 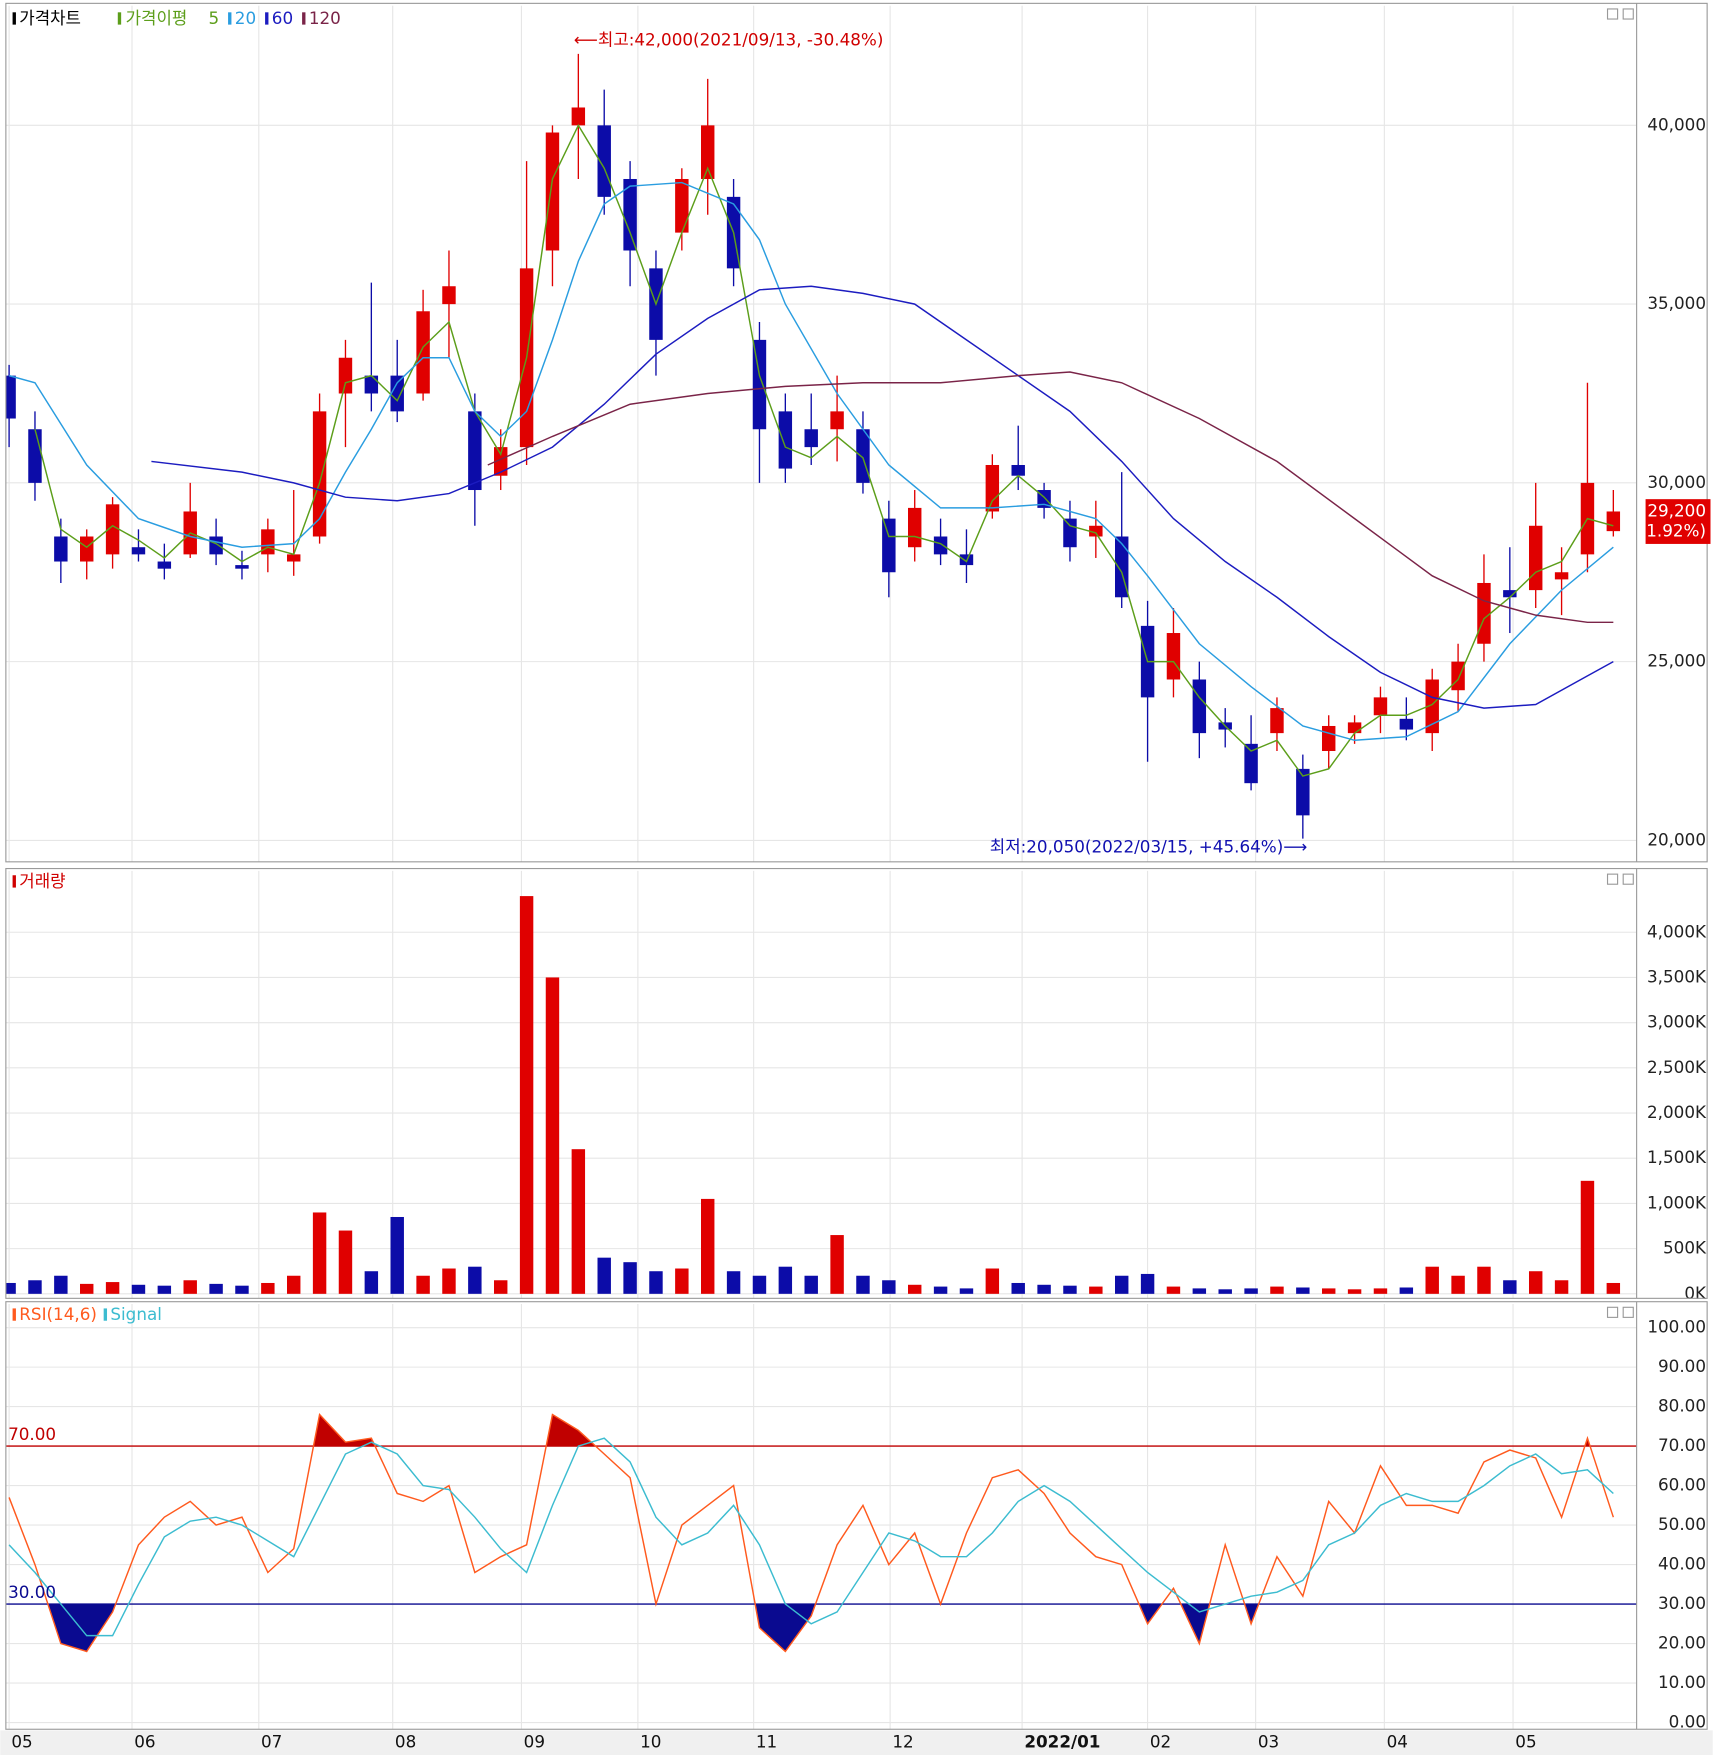 I want to click on legend-ma-label: 가격이평, so click(x=157, y=18).